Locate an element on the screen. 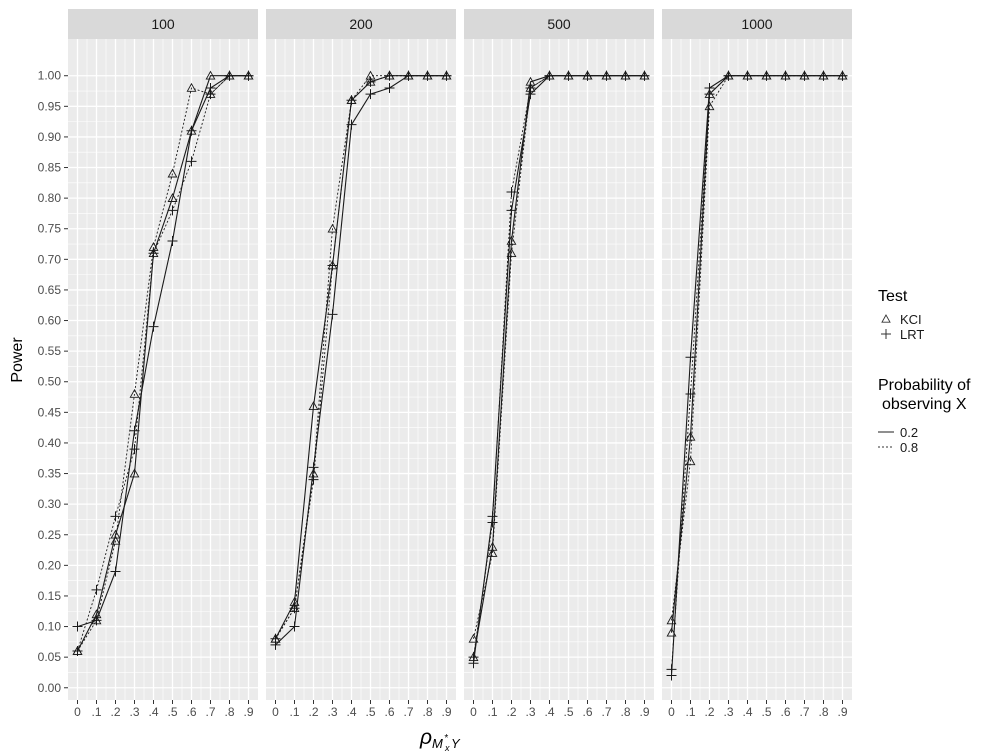 Image resolution: width=987 pixels, height=751 pixels. point-kci-0.2-.7 is located at coordinates (210, 75).